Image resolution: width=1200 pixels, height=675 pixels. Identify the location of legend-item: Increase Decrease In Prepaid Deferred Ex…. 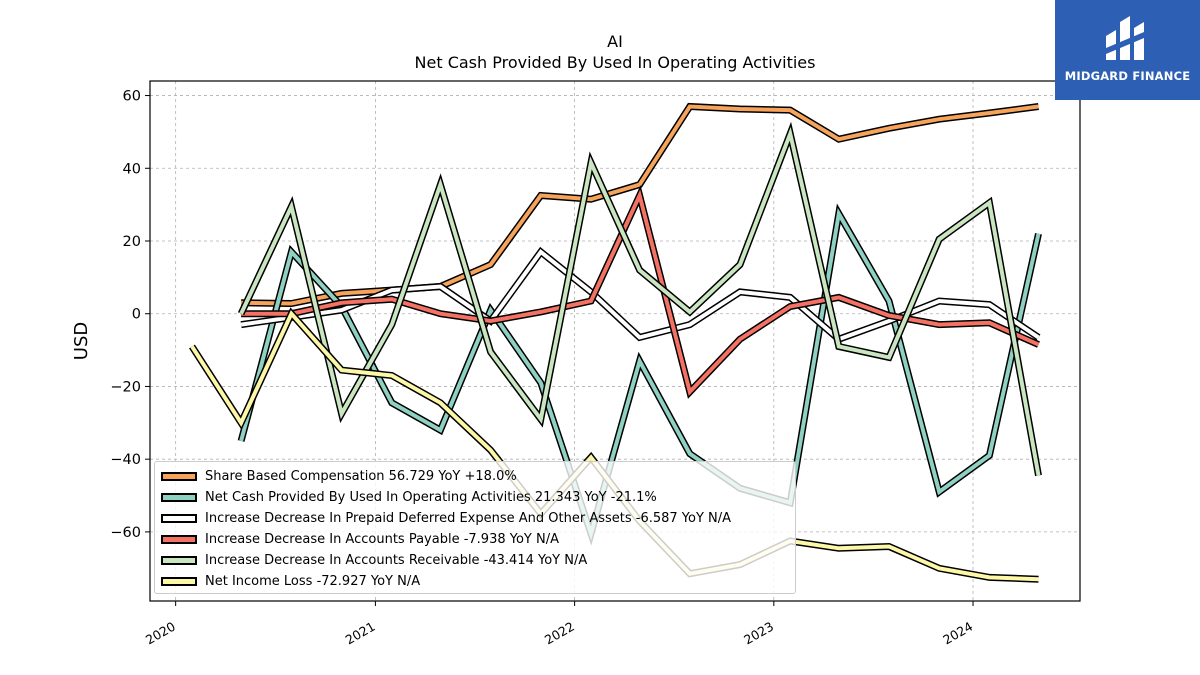
(475, 518).